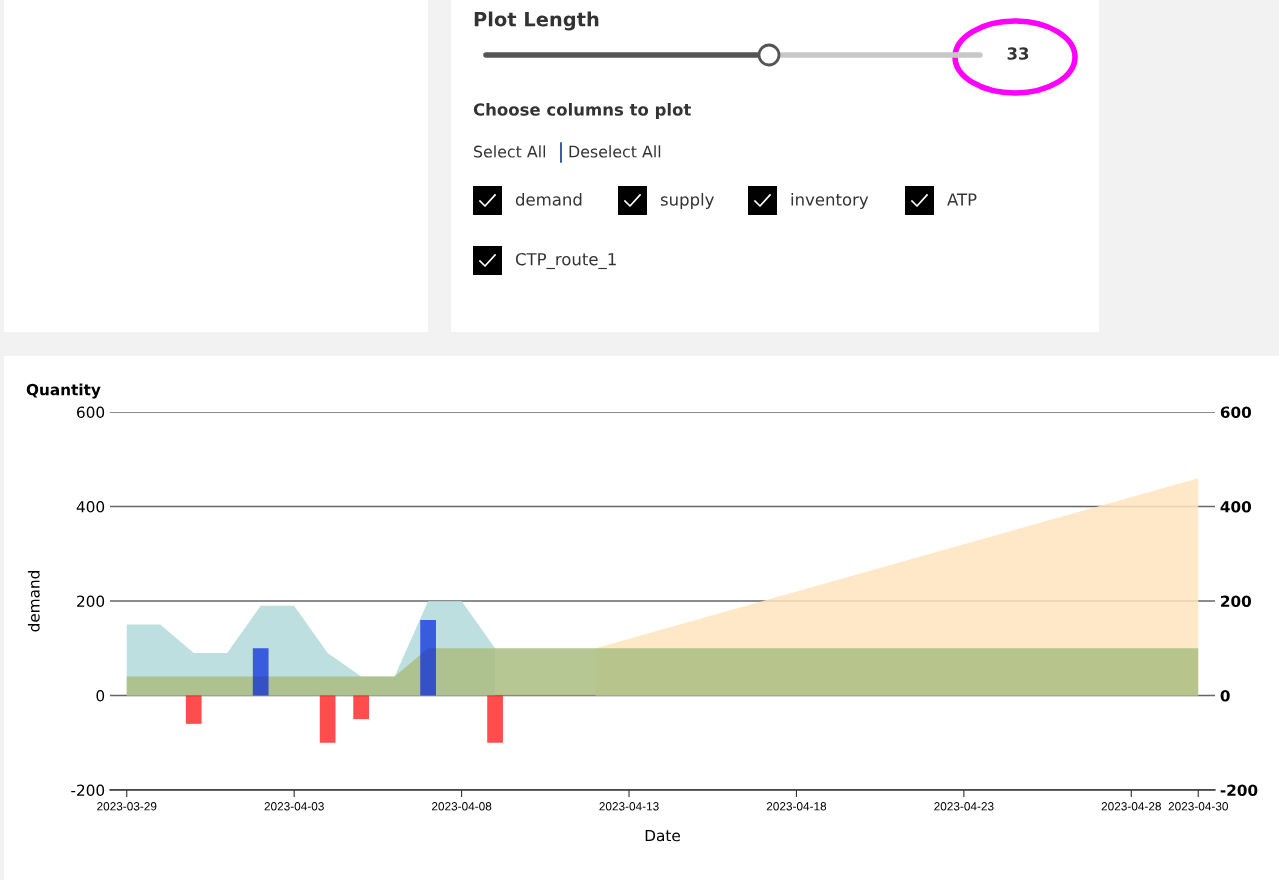 The height and width of the screenshot is (880, 1279). What do you see at coordinates (830, 201) in the screenshot?
I see `text: inventory` at bounding box center [830, 201].